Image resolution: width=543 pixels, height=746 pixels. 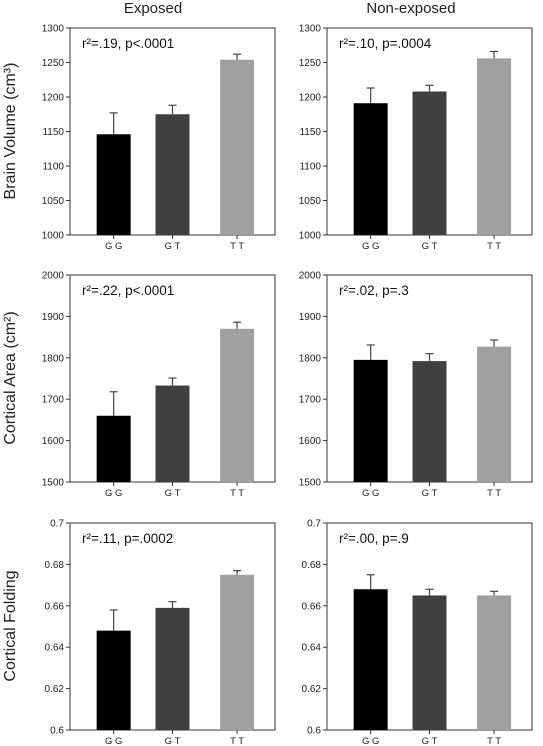 What do you see at coordinates (410, 8) in the screenshot?
I see `column-title-nonexposed: Non-exposed` at bounding box center [410, 8].